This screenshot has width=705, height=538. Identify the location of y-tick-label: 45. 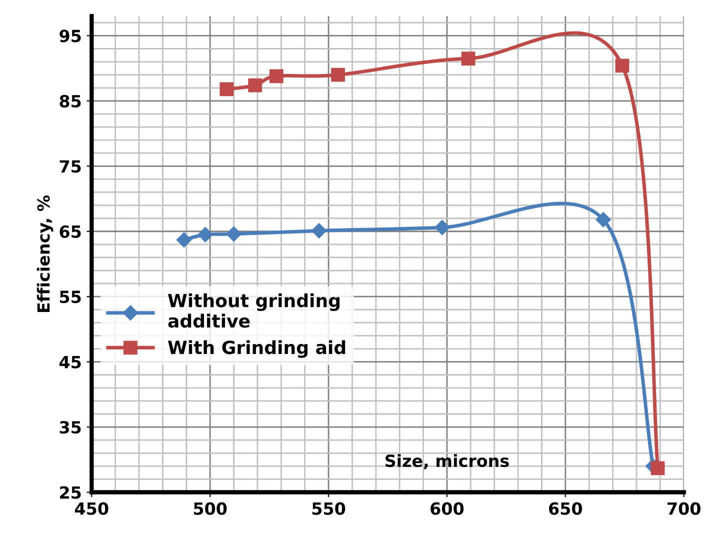
(70, 362).